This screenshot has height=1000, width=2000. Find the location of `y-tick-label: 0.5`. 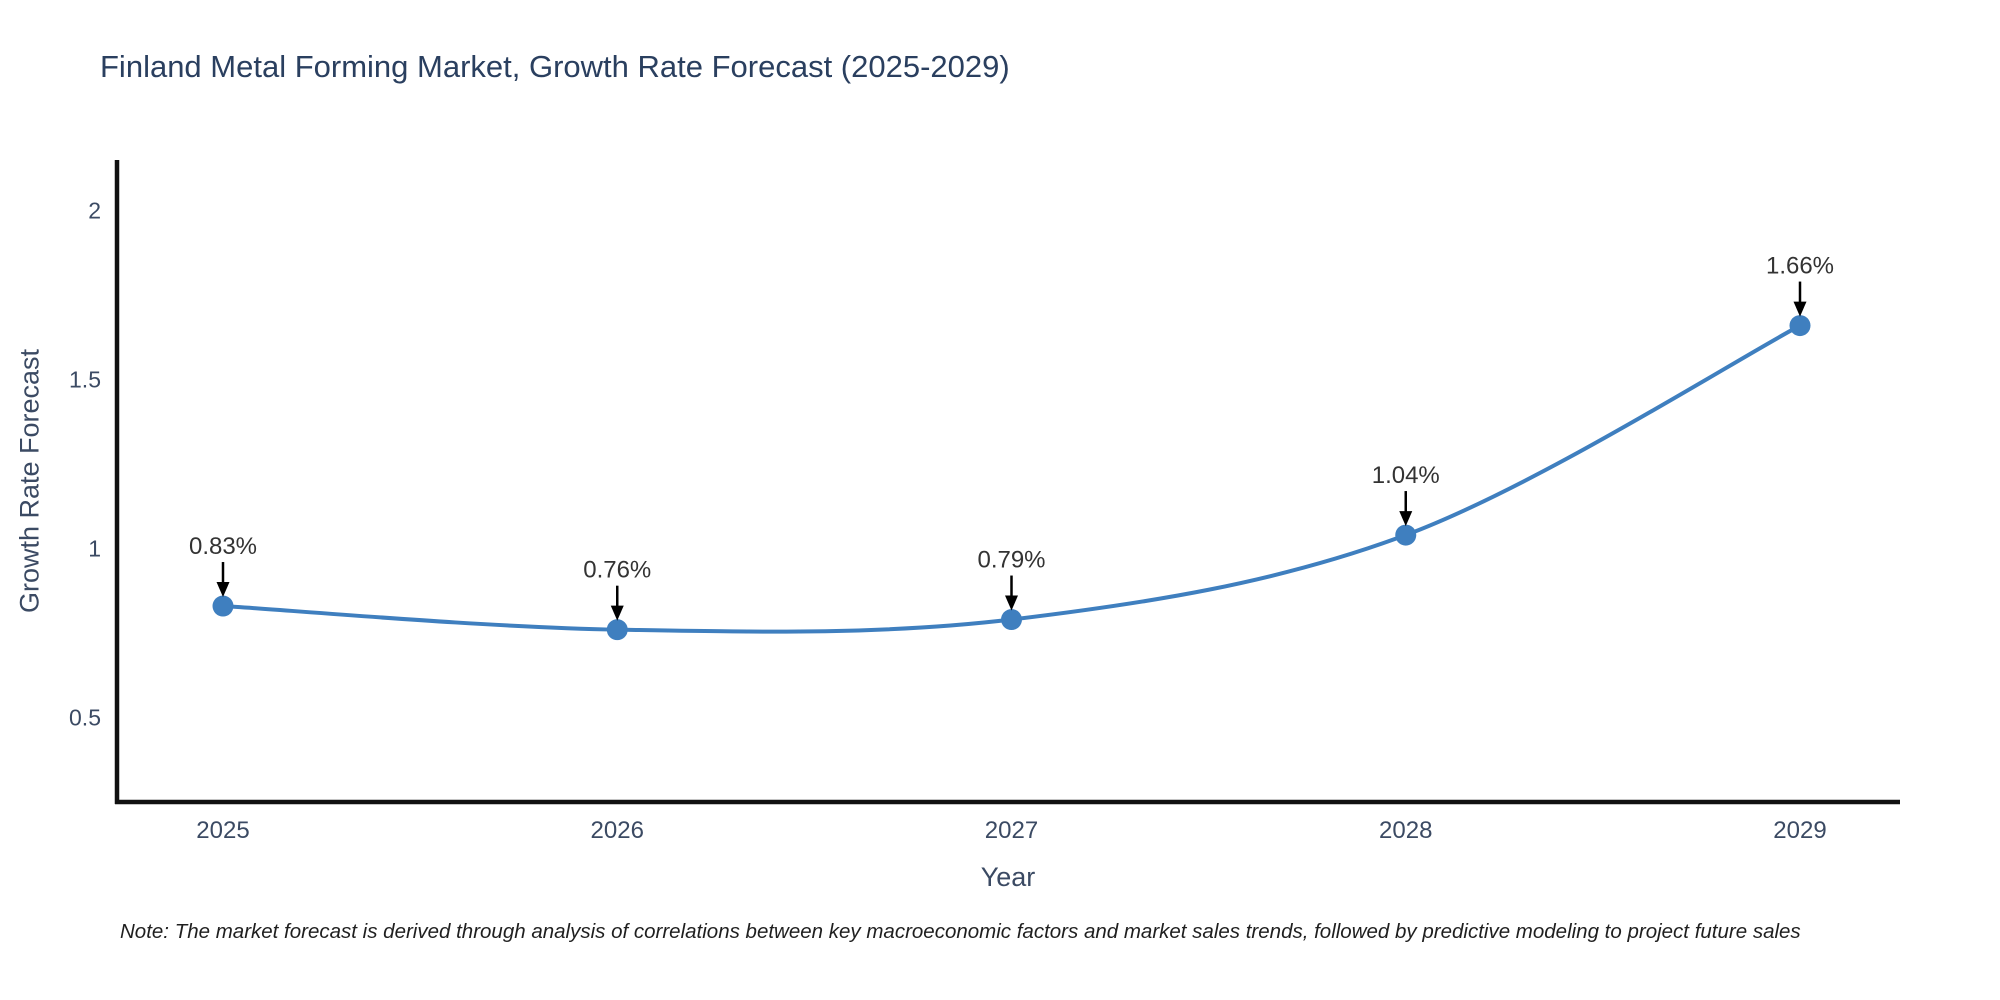

y-tick-label: 0.5 is located at coordinates (85, 718).